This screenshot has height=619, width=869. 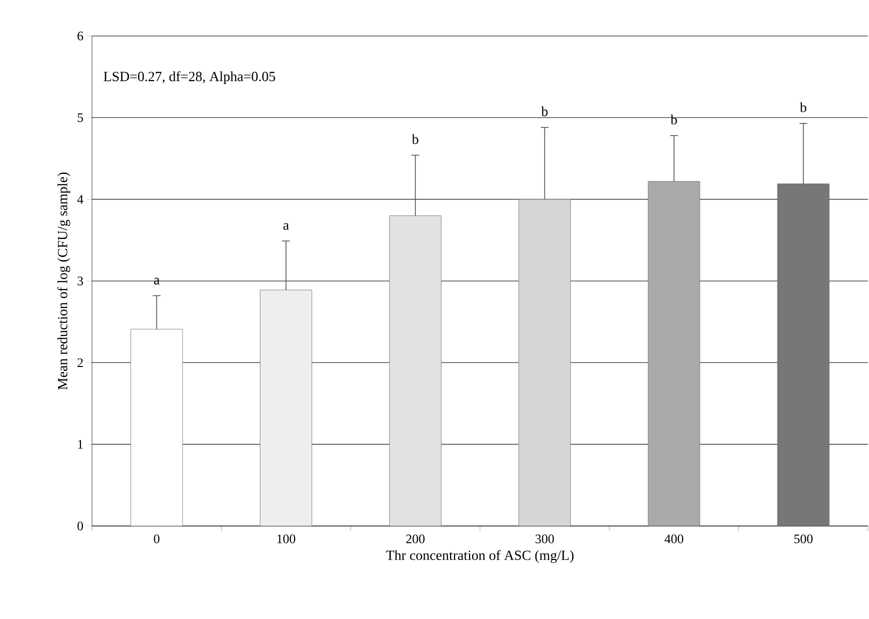 What do you see at coordinates (63, 281) in the screenshot?
I see `y-axis-title: Mean reduction of log (CFU/g sample)` at bounding box center [63, 281].